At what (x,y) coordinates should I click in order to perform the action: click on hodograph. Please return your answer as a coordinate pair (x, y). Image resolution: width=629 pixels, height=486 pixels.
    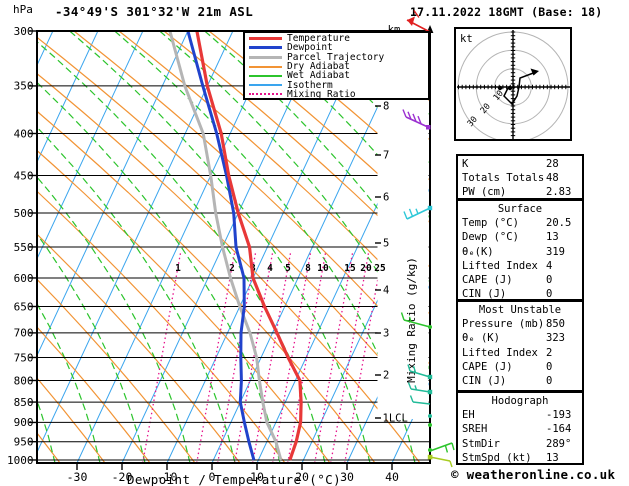
    Looking at the image, I should click on (513, 84).